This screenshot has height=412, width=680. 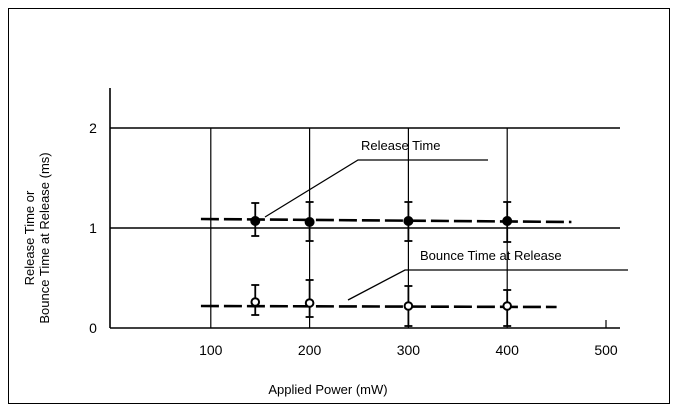 I want to click on legend-bounce-time-at-release: Bounce Time at Release, so click(x=491, y=255).